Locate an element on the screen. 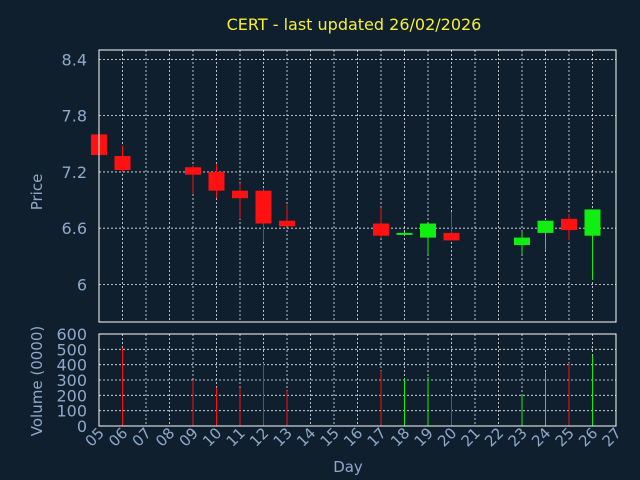 This screenshot has width=640, height=480. volume-tick-label: 100 is located at coordinates (71, 411).